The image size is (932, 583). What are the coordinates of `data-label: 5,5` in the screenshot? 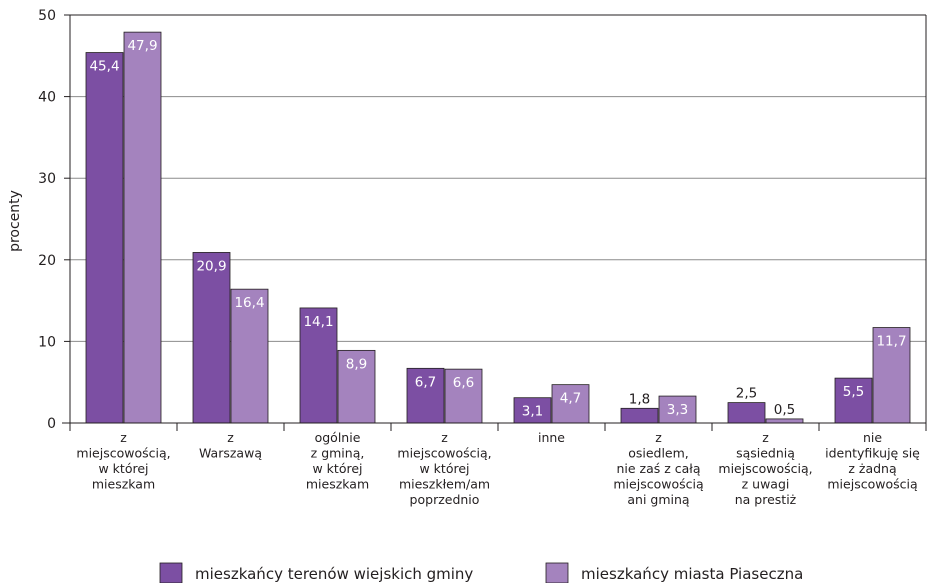 It's located at (853, 392).